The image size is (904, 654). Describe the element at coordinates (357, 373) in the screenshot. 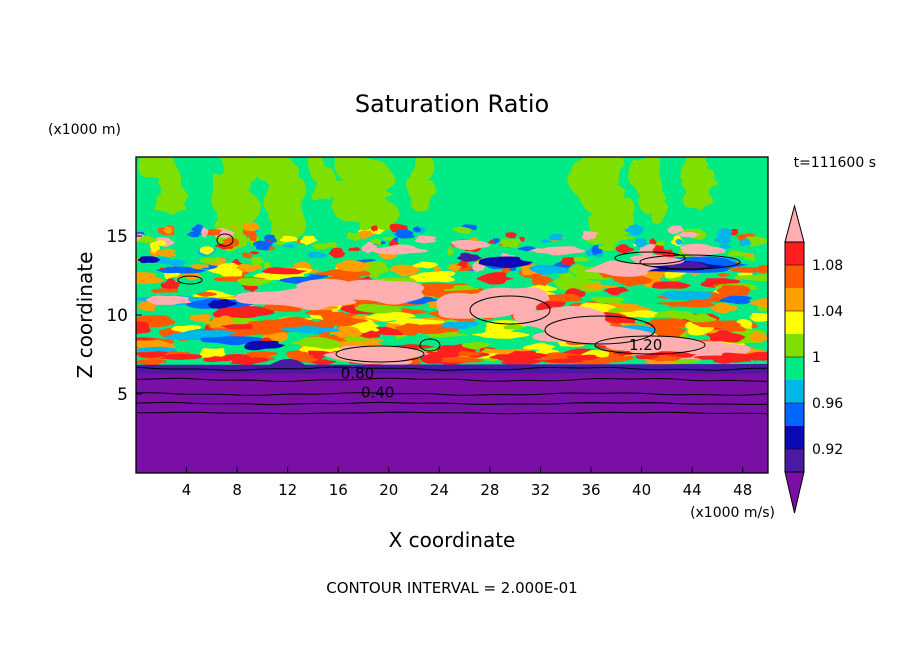

I see `contour-label: 0.80` at that location.